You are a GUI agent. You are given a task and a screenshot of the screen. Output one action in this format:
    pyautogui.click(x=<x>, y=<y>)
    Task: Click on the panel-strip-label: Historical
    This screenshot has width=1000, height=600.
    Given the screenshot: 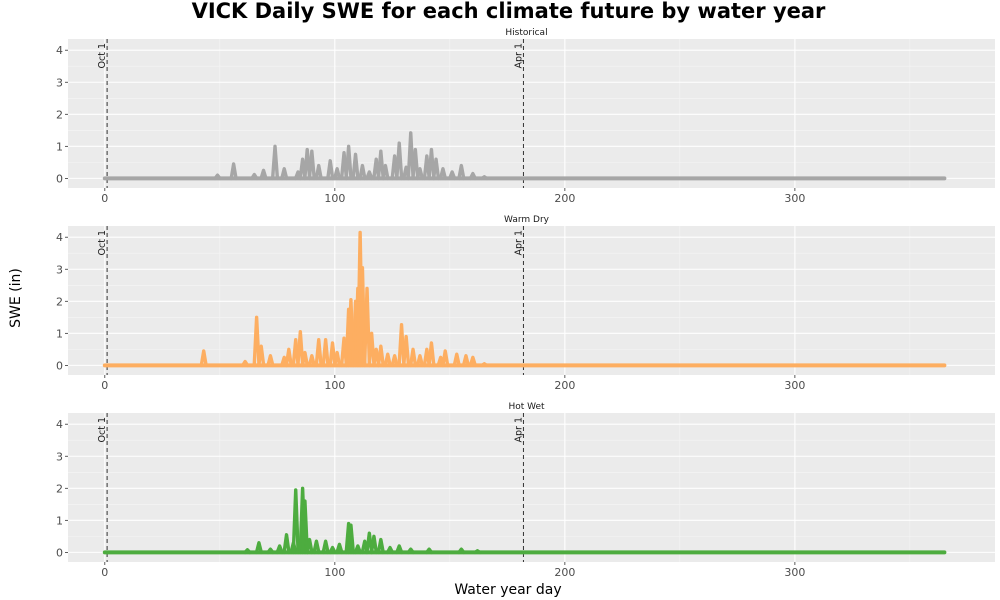 What is the action you would take?
    pyautogui.click(x=526, y=33)
    